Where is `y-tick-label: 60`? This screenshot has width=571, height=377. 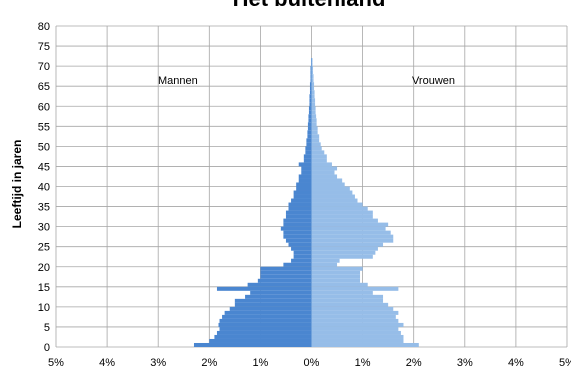
y-tick-label: 60 is located at coordinates (44, 107).